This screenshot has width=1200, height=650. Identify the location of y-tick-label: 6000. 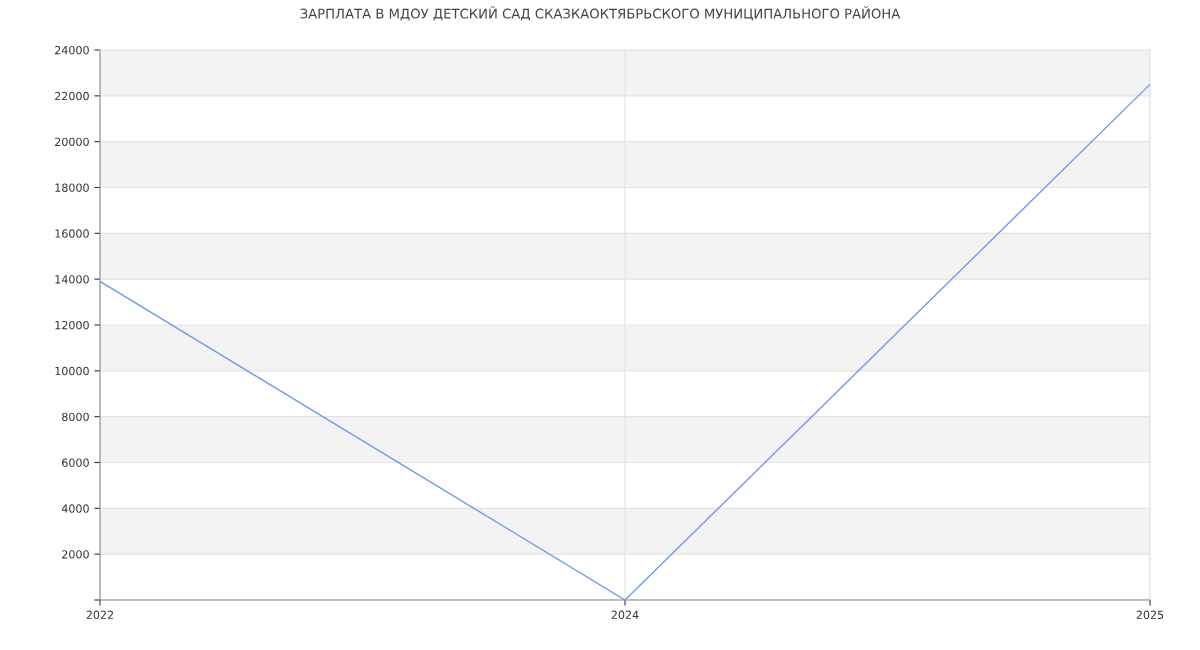
(75, 462).